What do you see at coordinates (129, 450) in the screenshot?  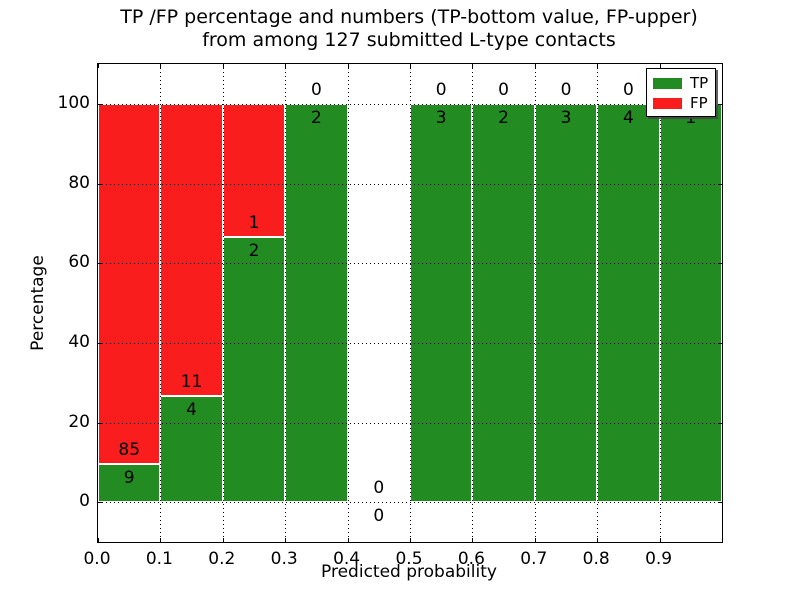 I see `fp-count-label-0: 85` at bounding box center [129, 450].